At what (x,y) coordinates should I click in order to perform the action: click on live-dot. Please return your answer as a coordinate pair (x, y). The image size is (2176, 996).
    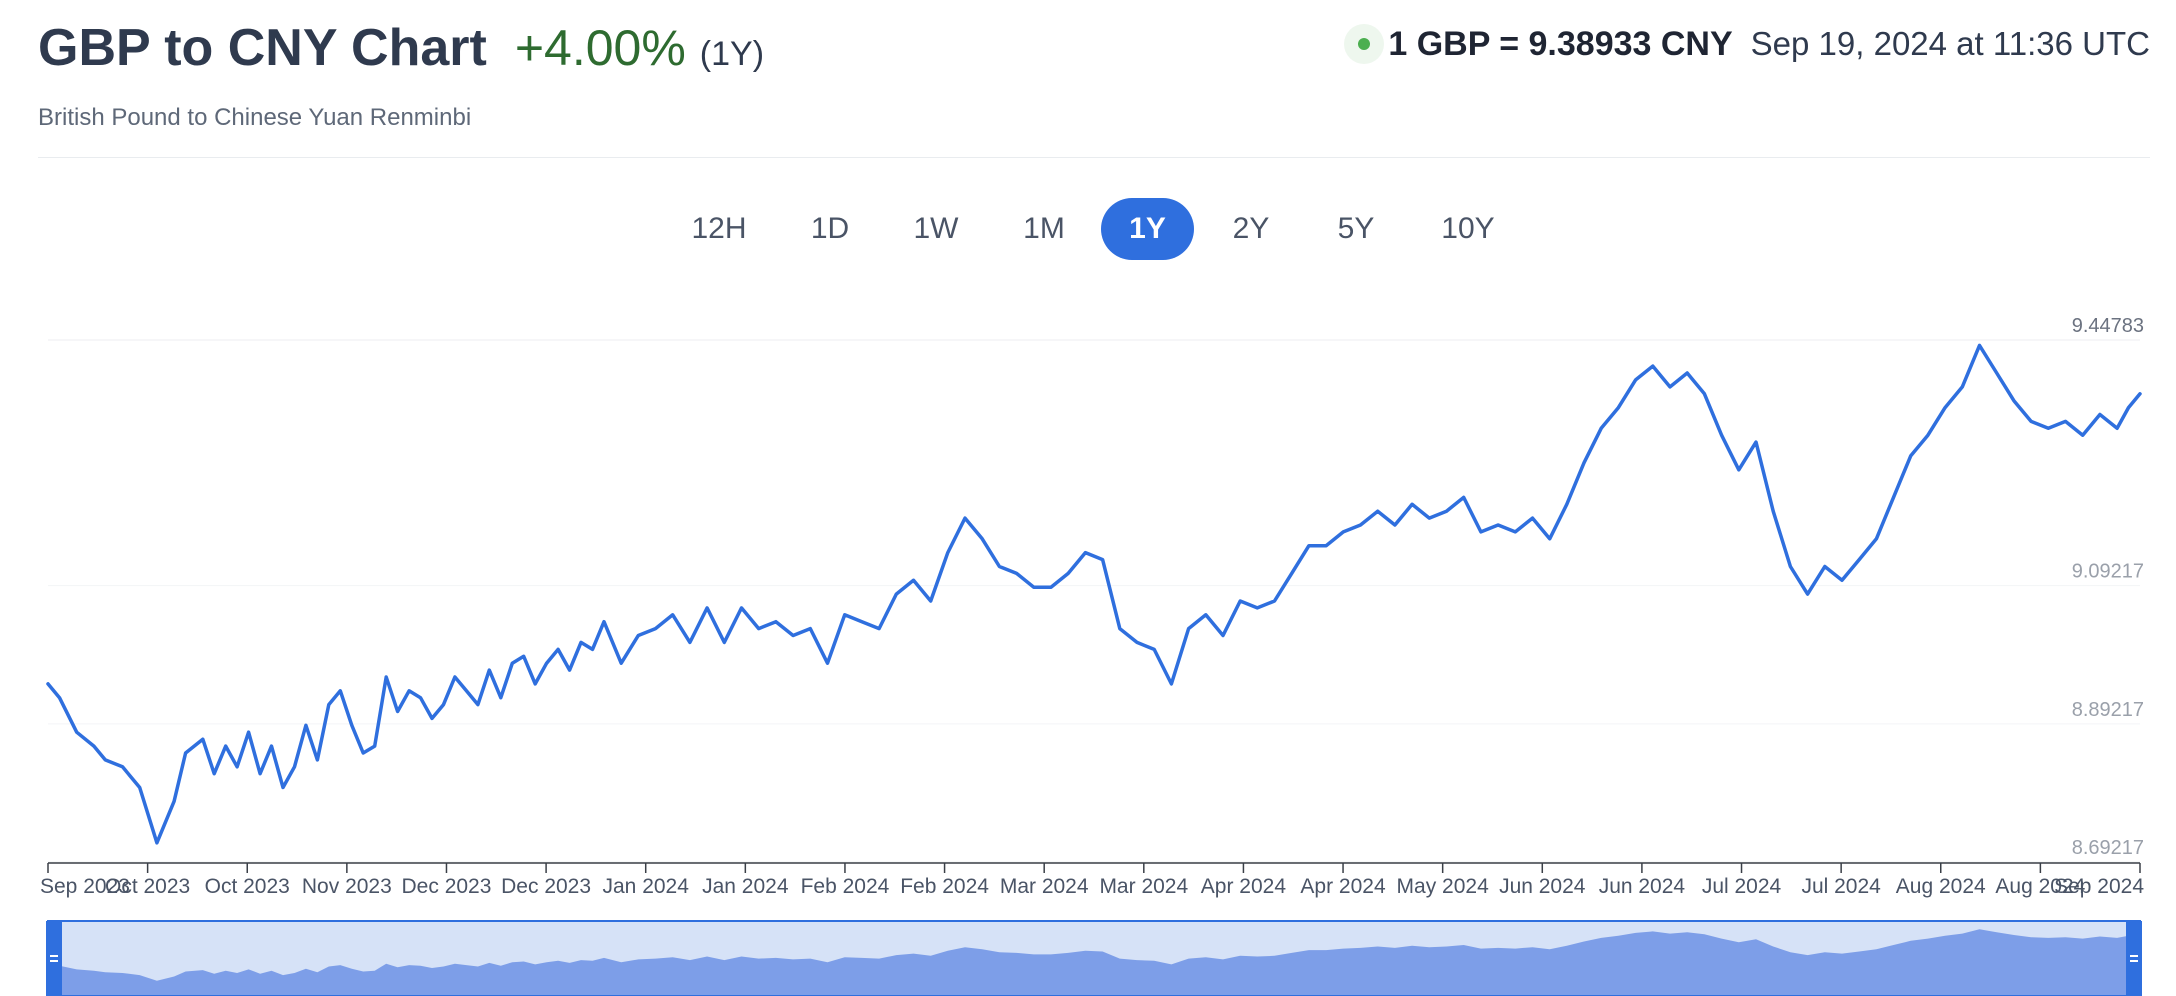
    Looking at the image, I should click on (1364, 44).